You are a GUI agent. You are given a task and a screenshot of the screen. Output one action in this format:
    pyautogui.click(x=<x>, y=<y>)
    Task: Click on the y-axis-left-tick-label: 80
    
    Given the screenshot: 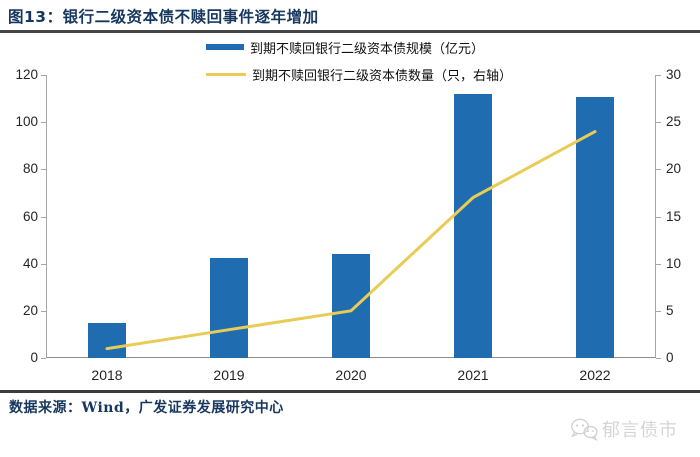 What is the action you would take?
    pyautogui.click(x=30, y=169)
    